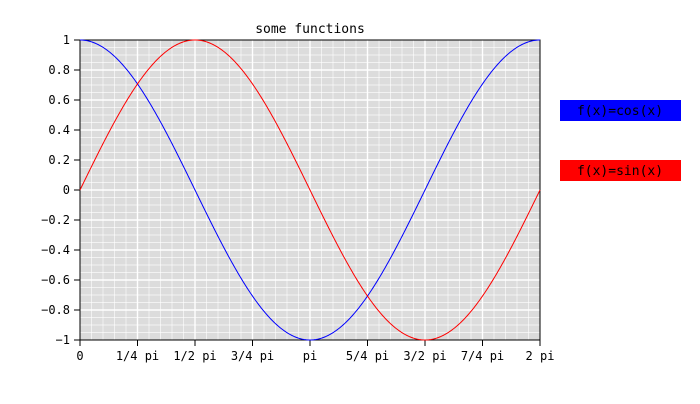  I want to click on chart-title: some functions, so click(310, 29).